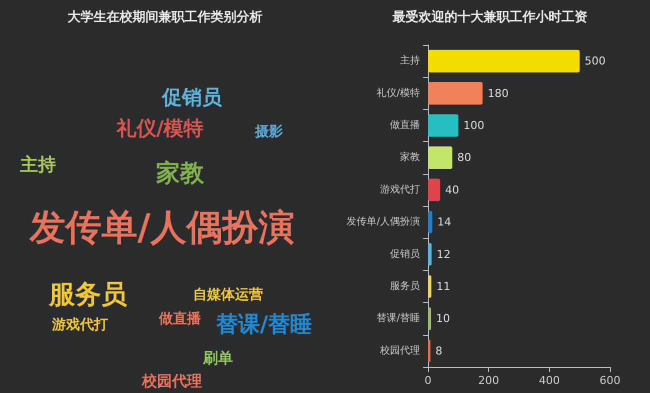  Describe the element at coordinates (165, 17) in the screenshot. I see `text: 大学生在校期间兼职工作类别分析` at that location.